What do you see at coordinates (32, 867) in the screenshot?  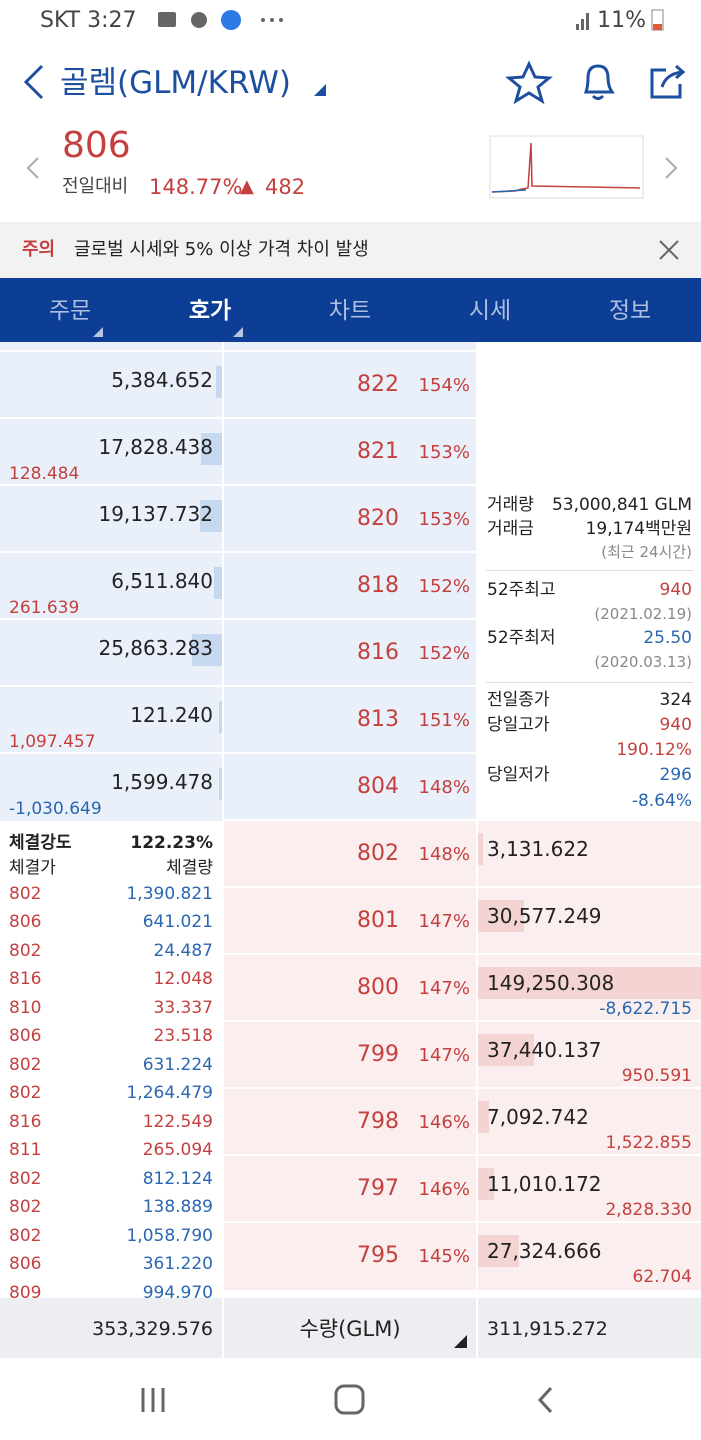 I see `trade-header: 체결가` at bounding box center [32, 867].